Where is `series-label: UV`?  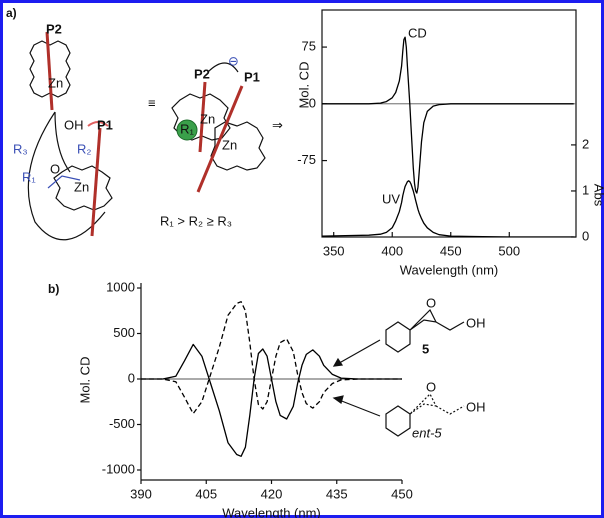 series-label: UV is located at coordinates (391, 198).